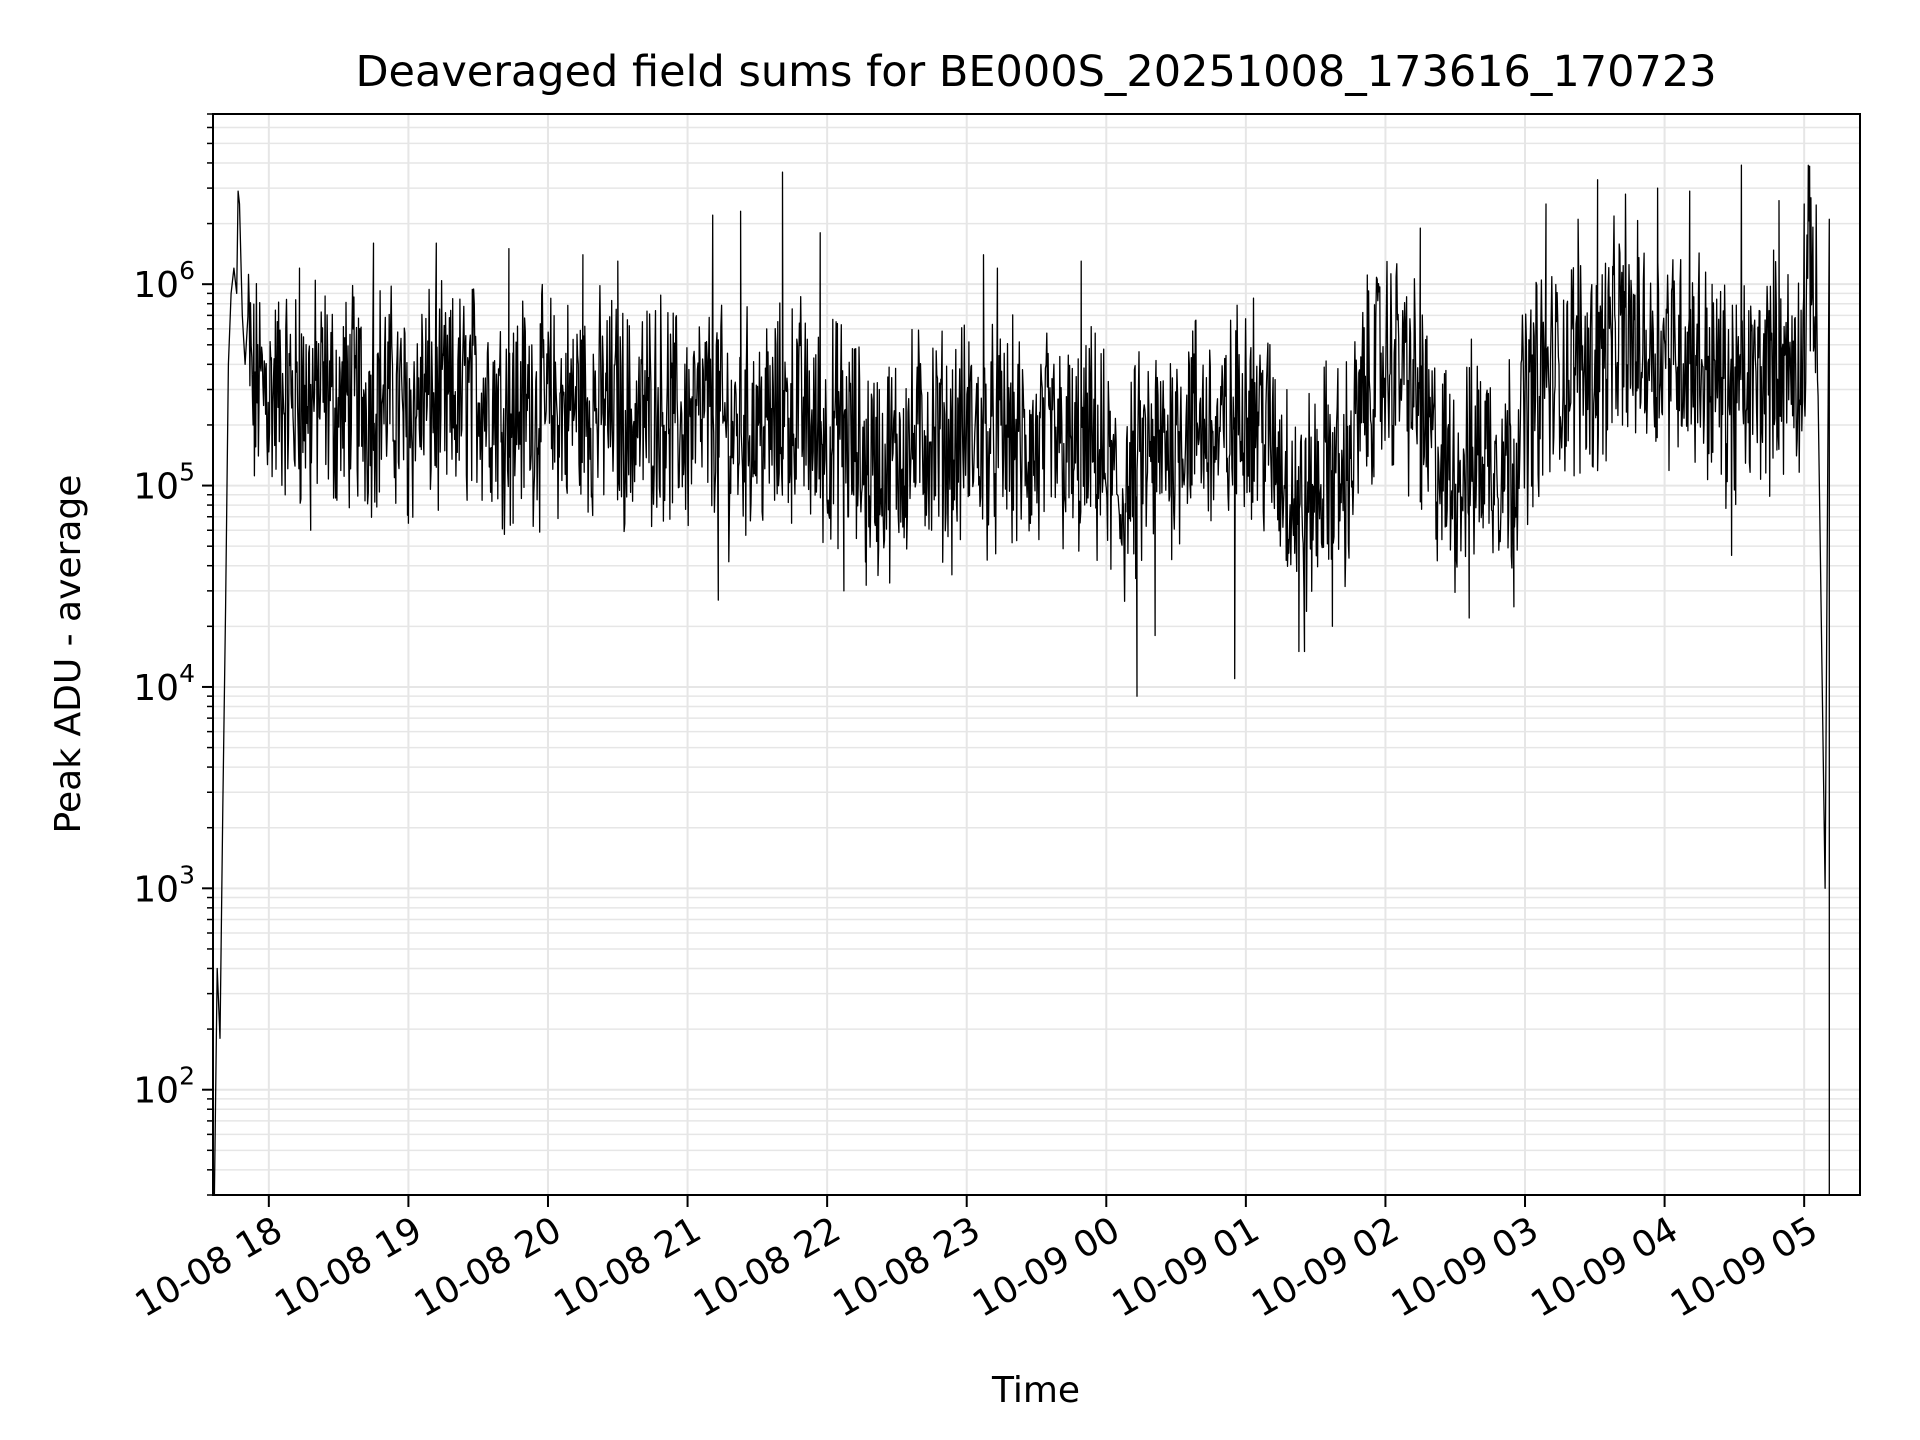  What do you see at coordinates (187, 874) in the screenshot?
I see `y-tick-label-exponent: 3` at bounding box center [187, 874].